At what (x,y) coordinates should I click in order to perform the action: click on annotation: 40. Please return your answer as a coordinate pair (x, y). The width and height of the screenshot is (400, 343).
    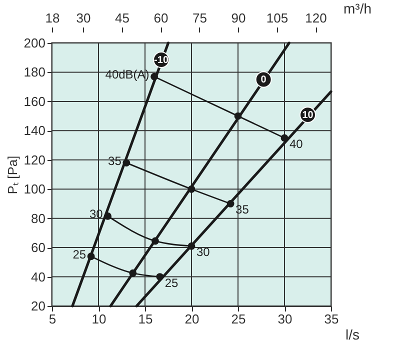
    Looking at the image, I should click on (297, 143).